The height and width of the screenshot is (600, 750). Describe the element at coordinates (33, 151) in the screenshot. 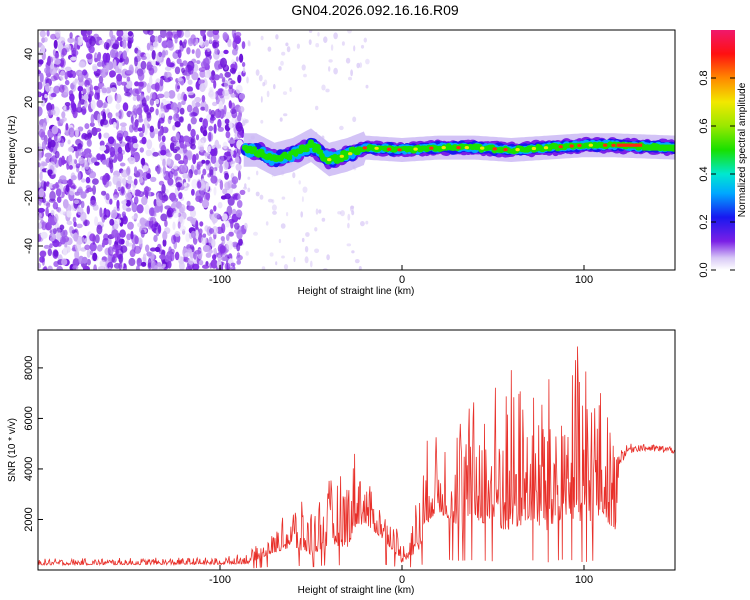

I see `spectrogram-y-ticks: -40 -20 0 20 40` at that location.